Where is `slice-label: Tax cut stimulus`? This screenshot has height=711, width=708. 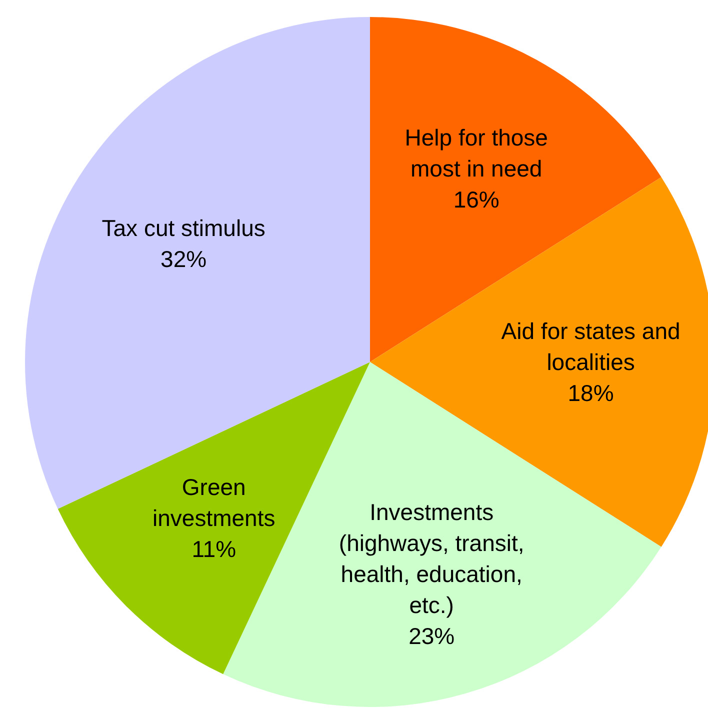
slice-label: Tax cut stimulus is located at coordinates (184, 228).